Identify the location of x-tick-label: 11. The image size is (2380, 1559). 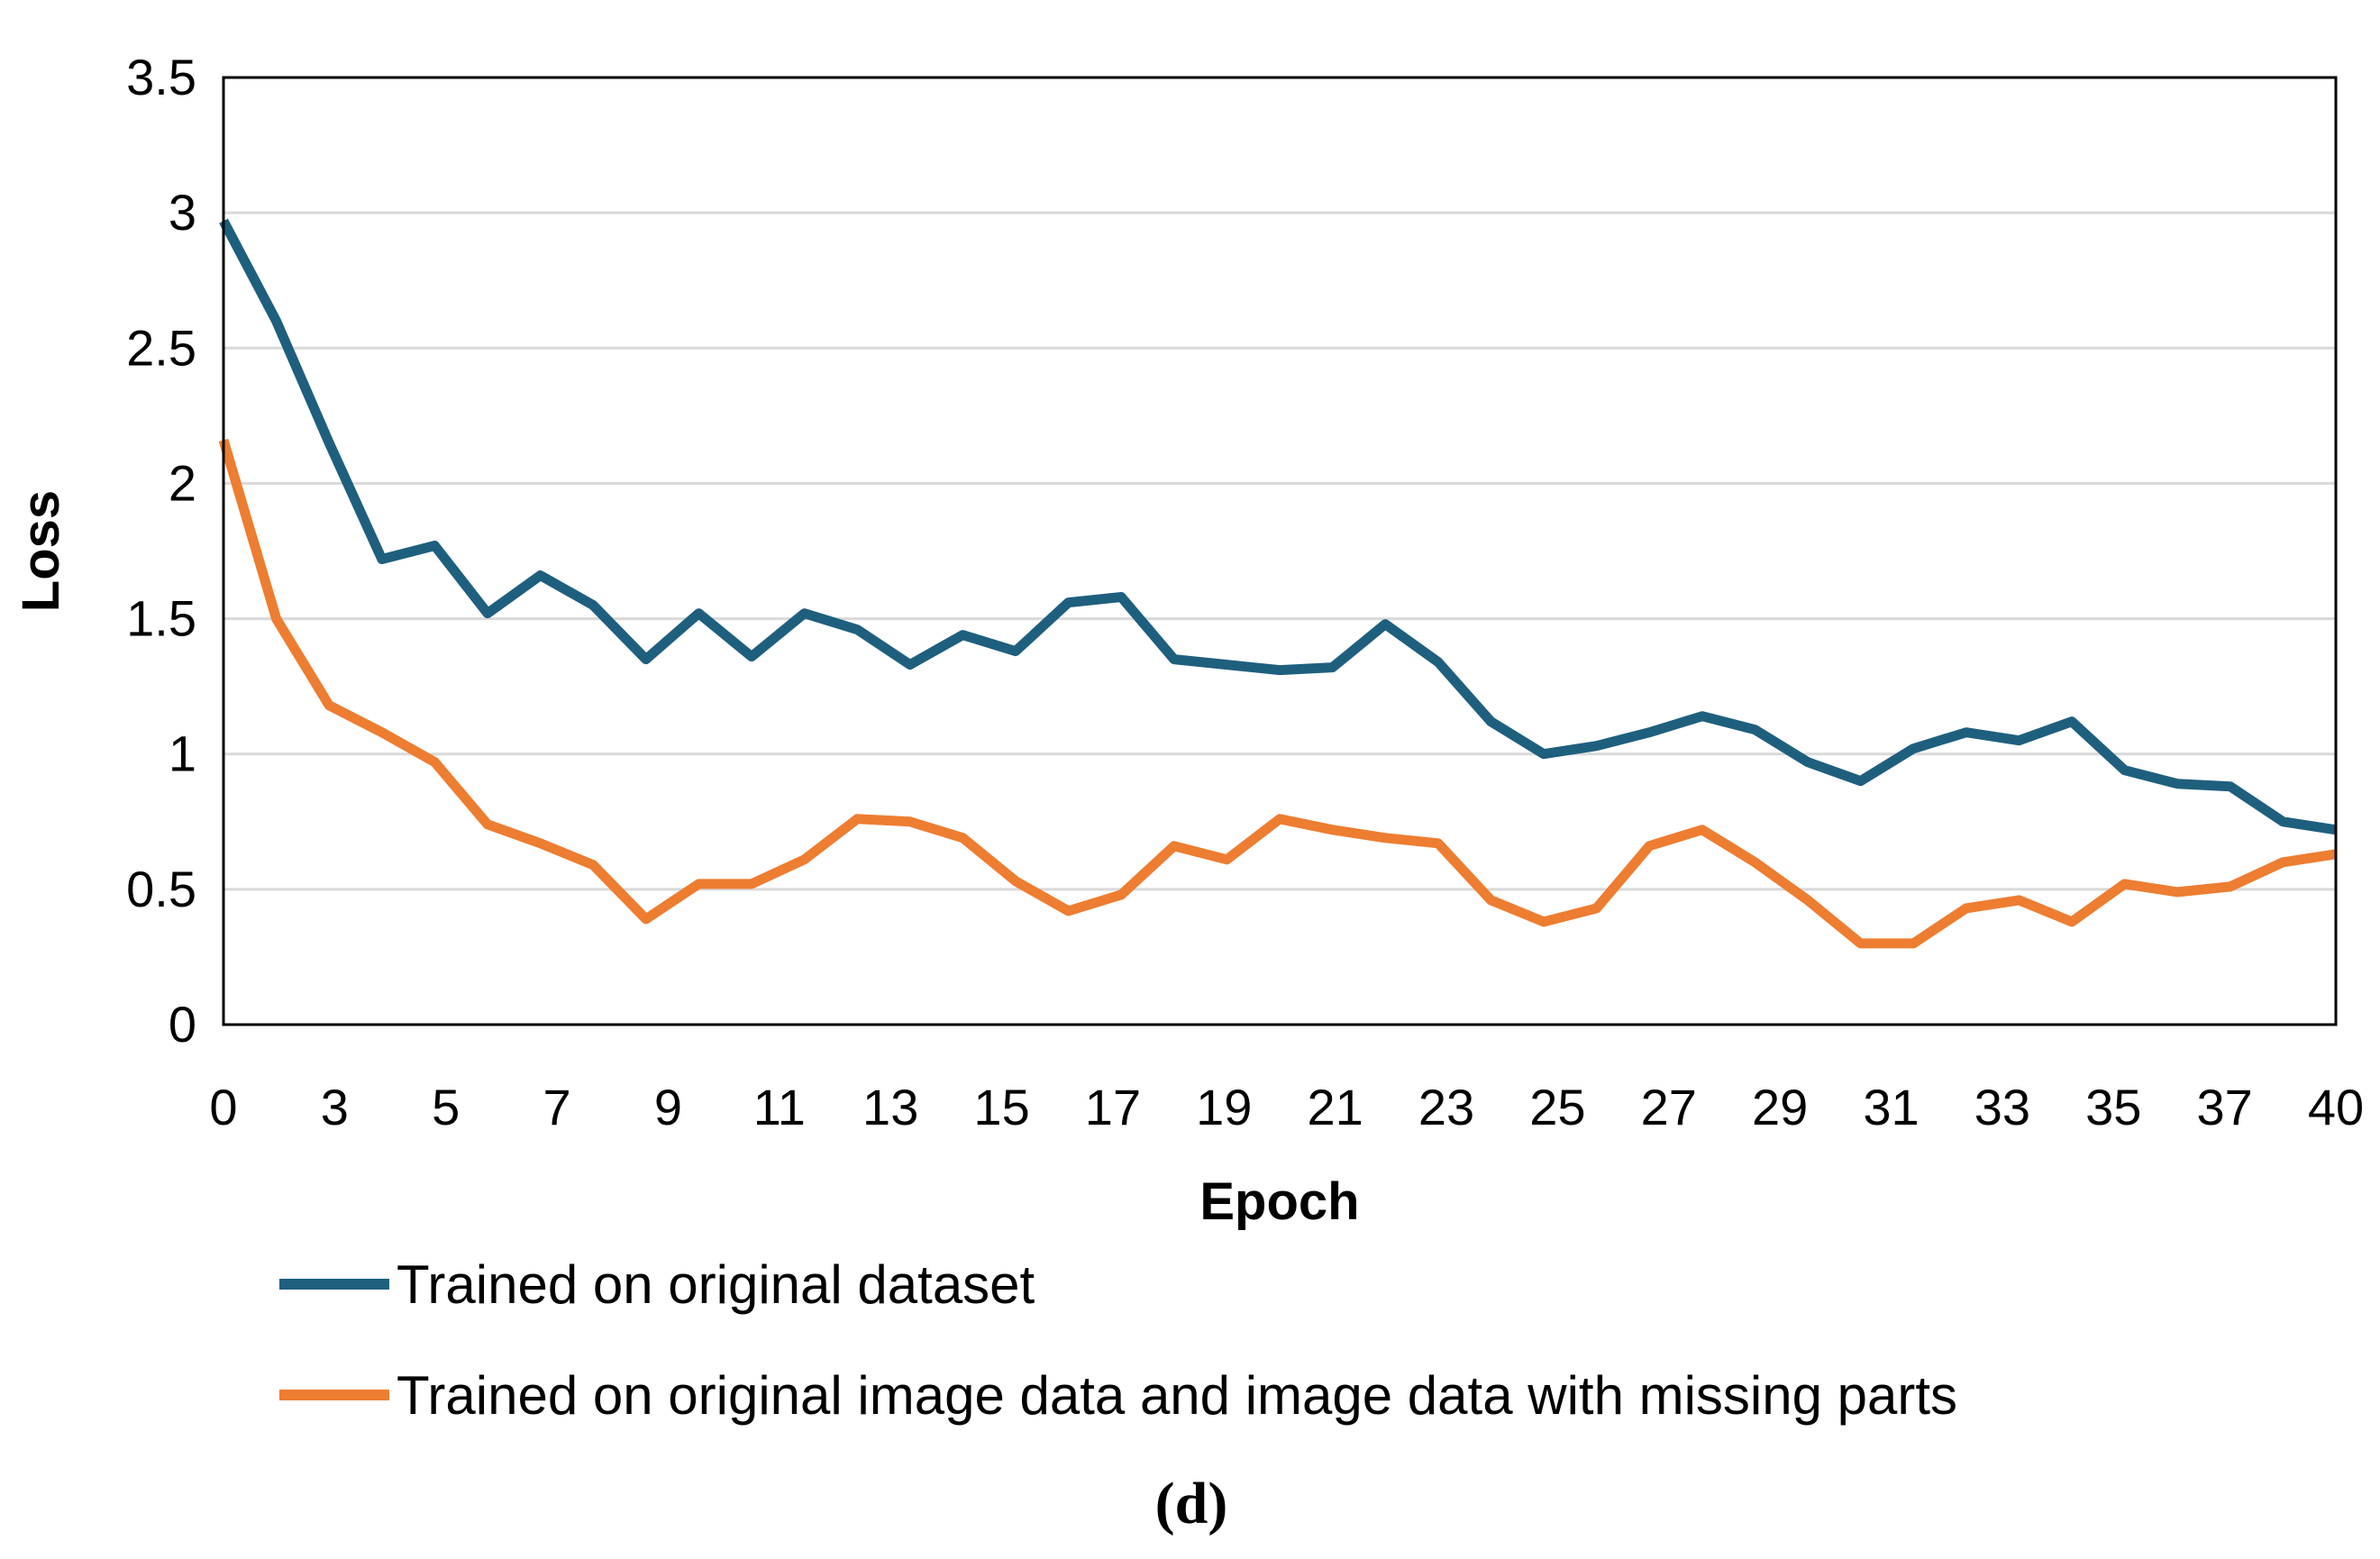
(780, 1107).